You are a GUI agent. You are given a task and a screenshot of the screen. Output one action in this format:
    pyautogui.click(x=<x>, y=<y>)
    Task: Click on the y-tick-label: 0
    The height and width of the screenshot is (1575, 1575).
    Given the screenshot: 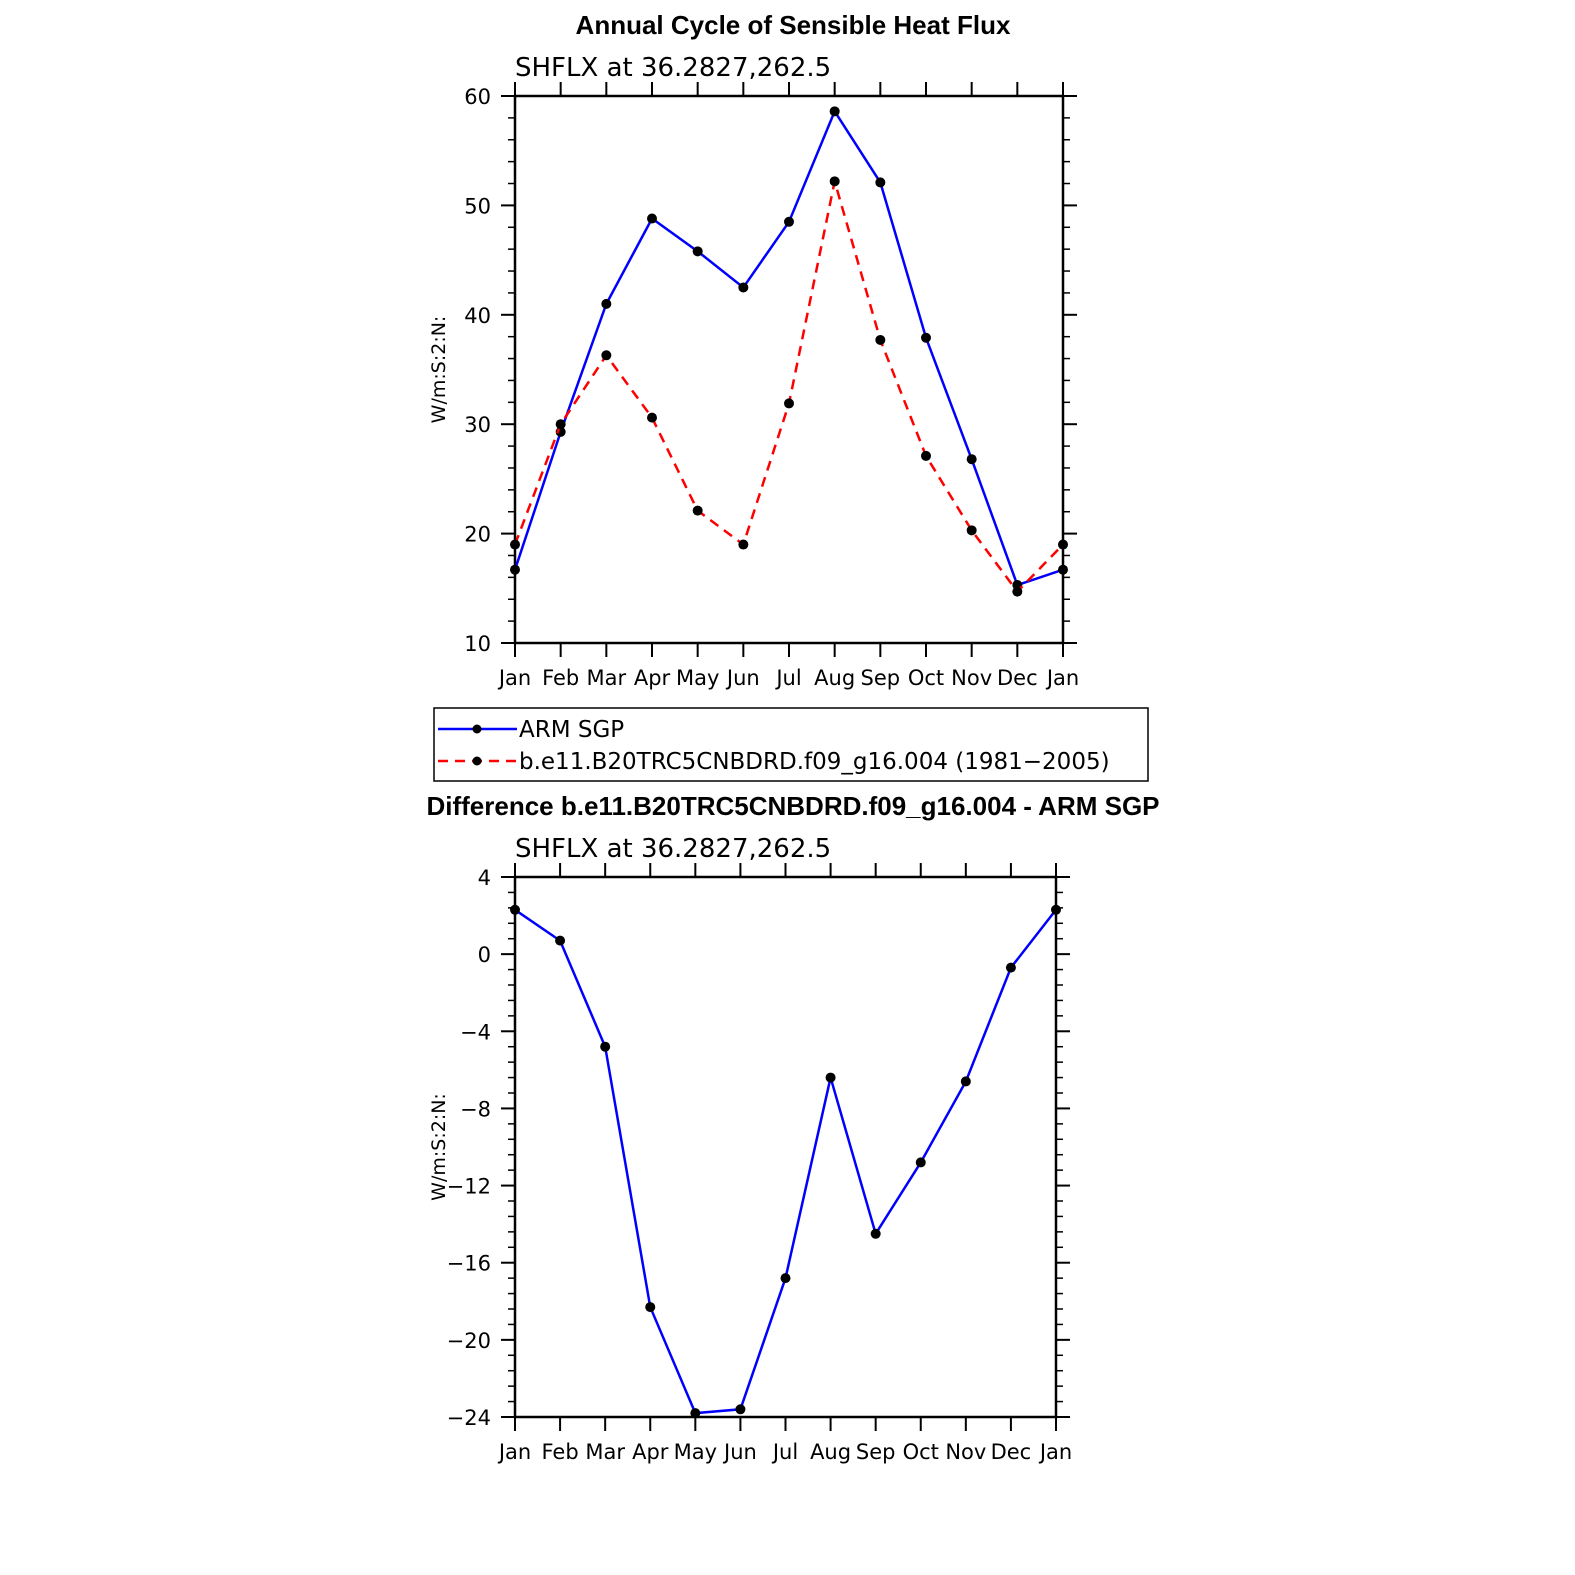 What is the action you would take?
    pyautogui.click(x=484, y=955)
    